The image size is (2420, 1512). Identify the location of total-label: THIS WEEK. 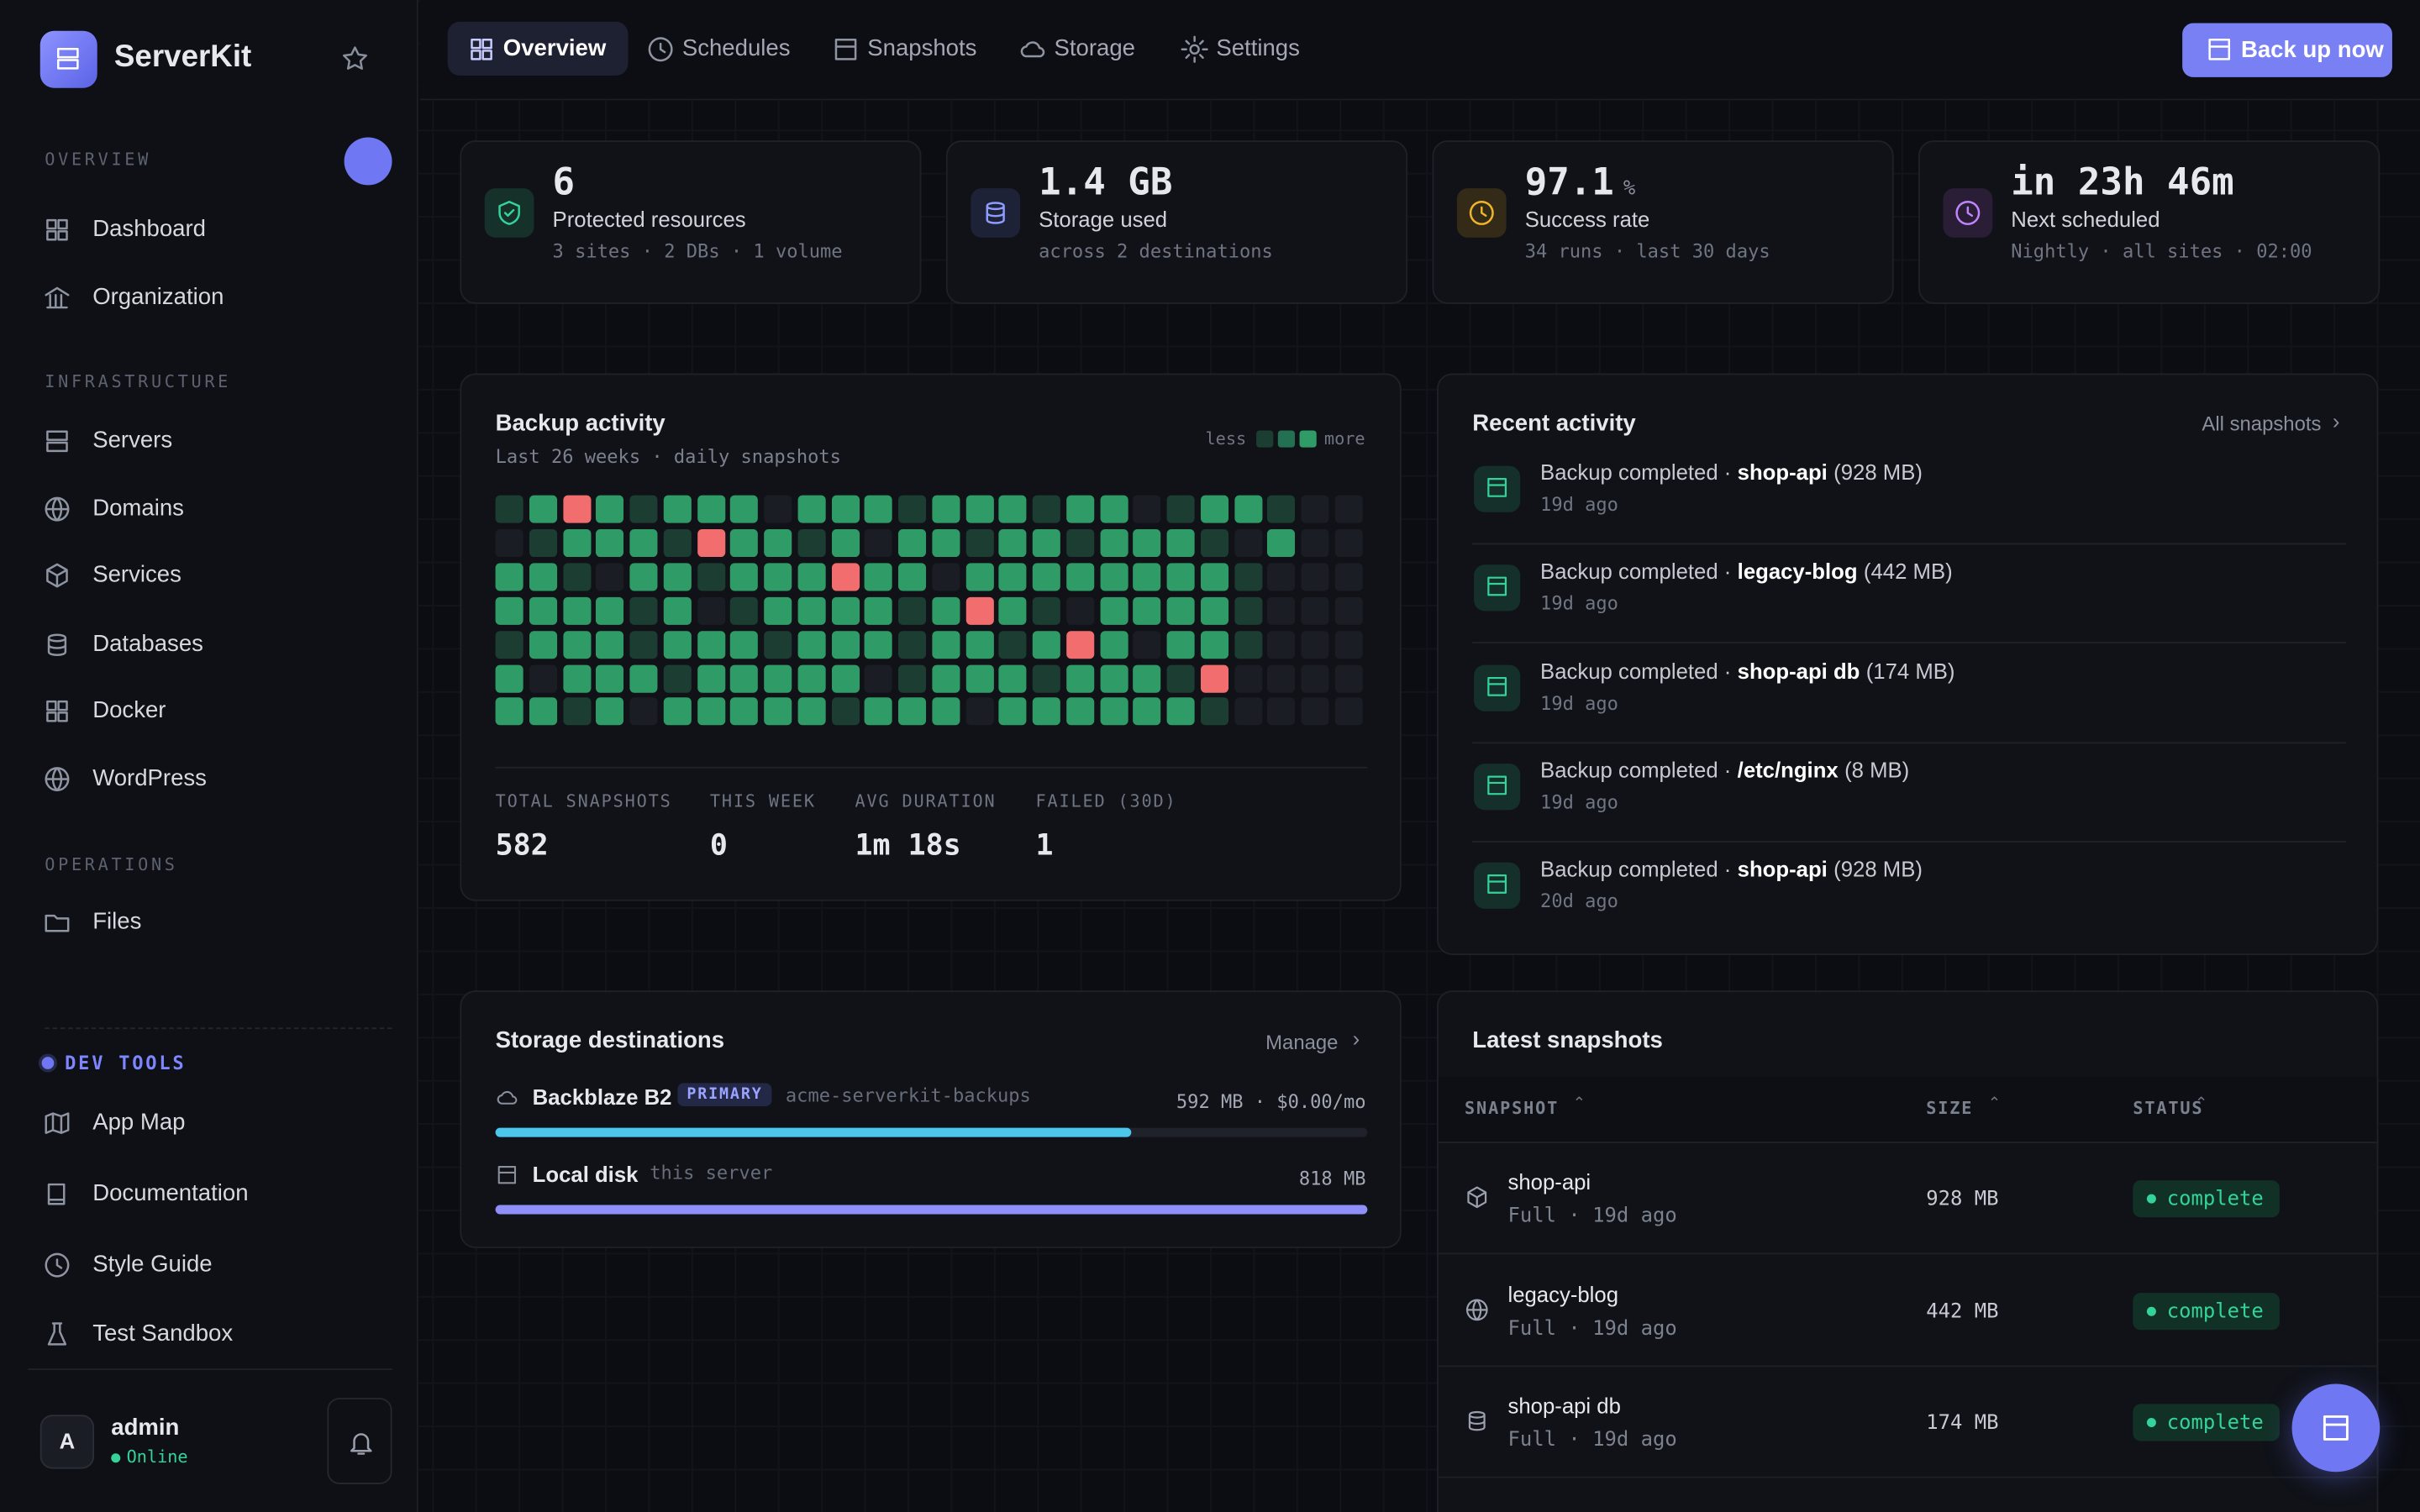
(763, 801).